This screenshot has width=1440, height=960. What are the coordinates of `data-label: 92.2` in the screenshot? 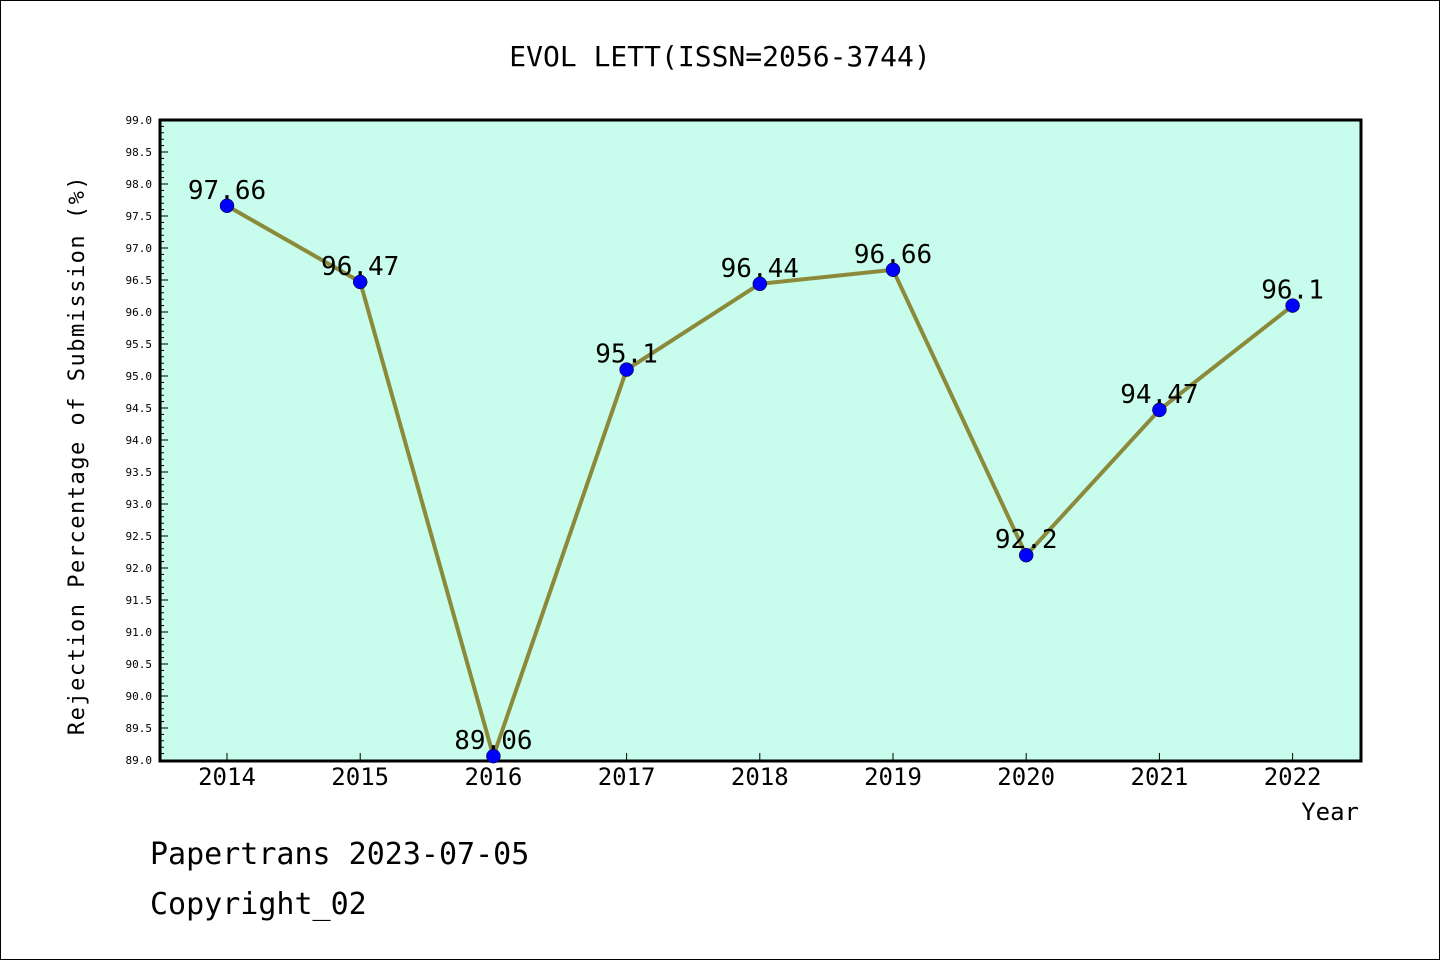 It's located at (1026, 540).